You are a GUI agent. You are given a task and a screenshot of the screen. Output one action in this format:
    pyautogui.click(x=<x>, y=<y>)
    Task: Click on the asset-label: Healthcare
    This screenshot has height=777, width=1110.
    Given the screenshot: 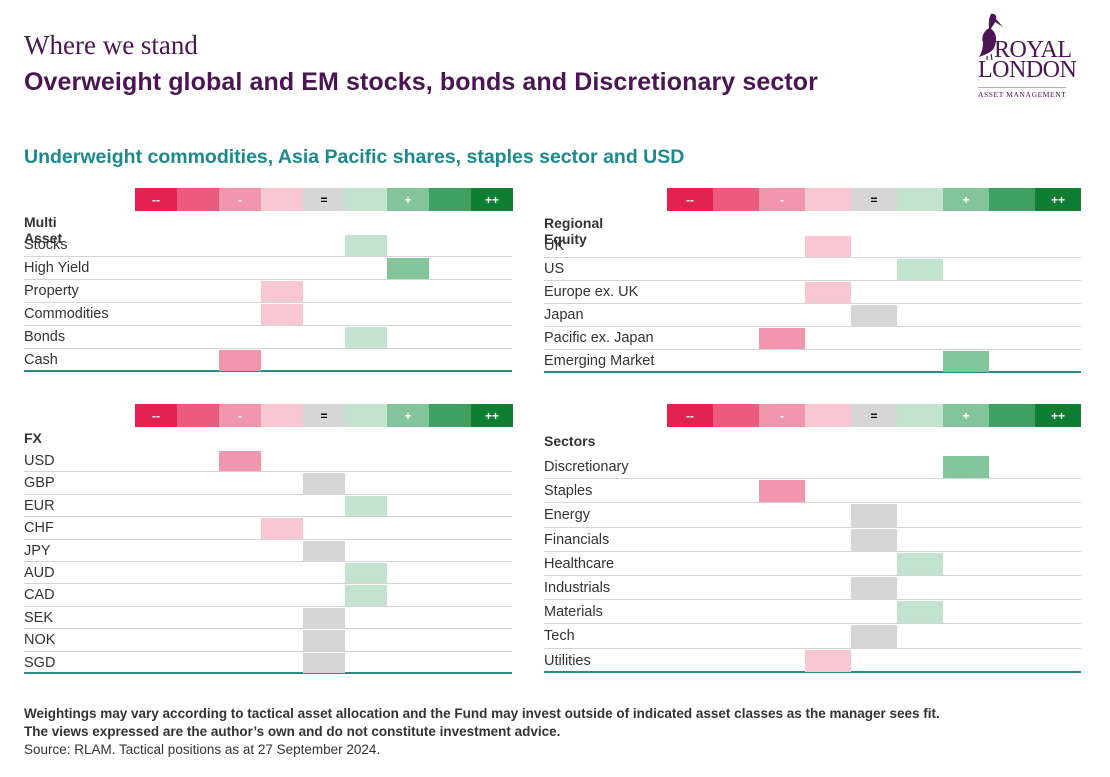 What is the action you would take?
    pyautogui.click(x=579, y=563)
    